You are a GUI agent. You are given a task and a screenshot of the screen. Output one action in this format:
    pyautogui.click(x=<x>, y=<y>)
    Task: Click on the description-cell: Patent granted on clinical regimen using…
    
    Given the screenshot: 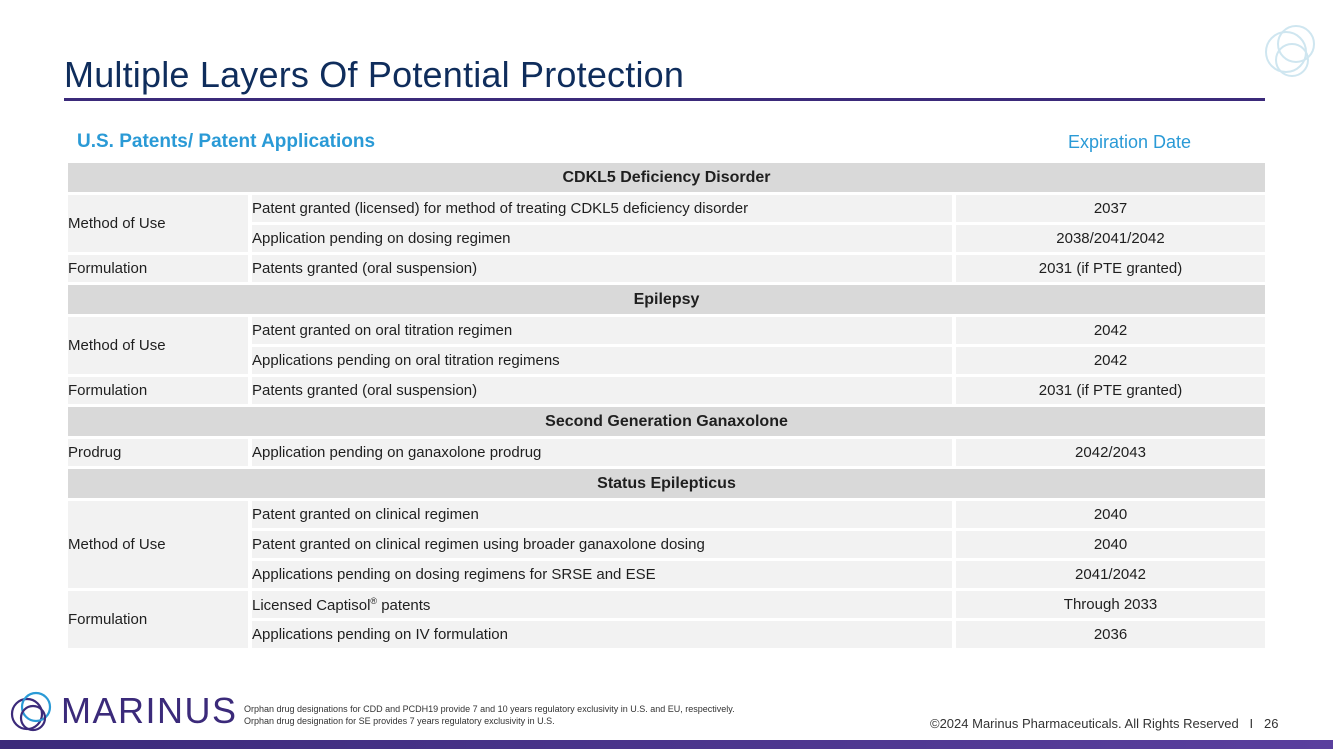 What is the action you would take?
    pyautogui.click(x=604, y=544)
    